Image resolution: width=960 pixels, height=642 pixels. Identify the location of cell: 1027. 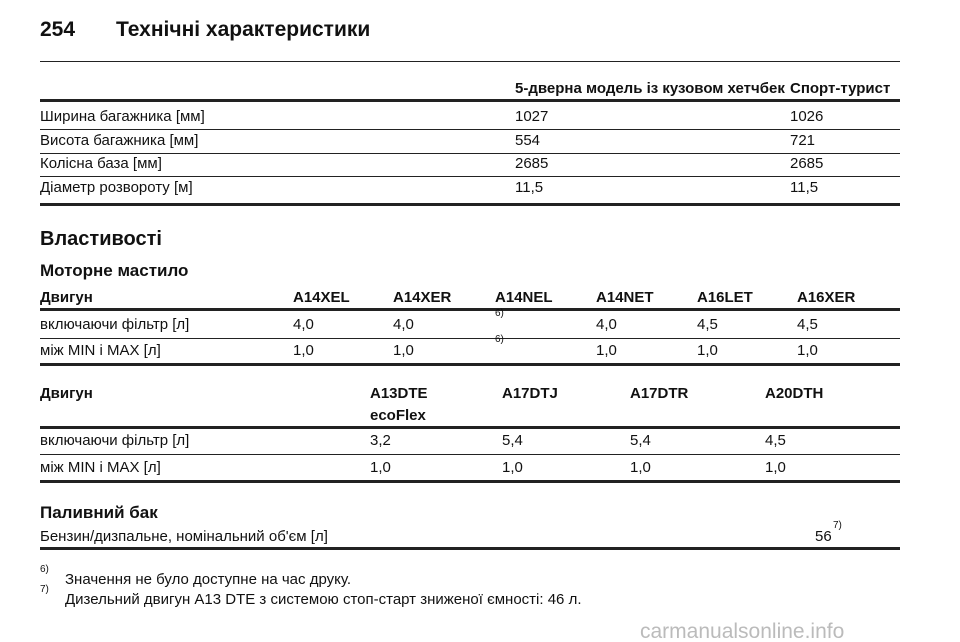
(532, 116).